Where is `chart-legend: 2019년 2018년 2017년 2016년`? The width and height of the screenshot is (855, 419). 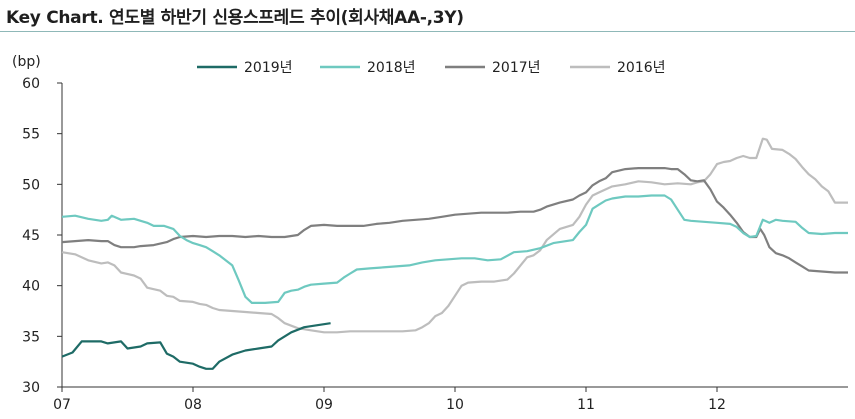 chart-legend: 2019년 2018년 2017년 2016년 is located at coordinates (431, 68).